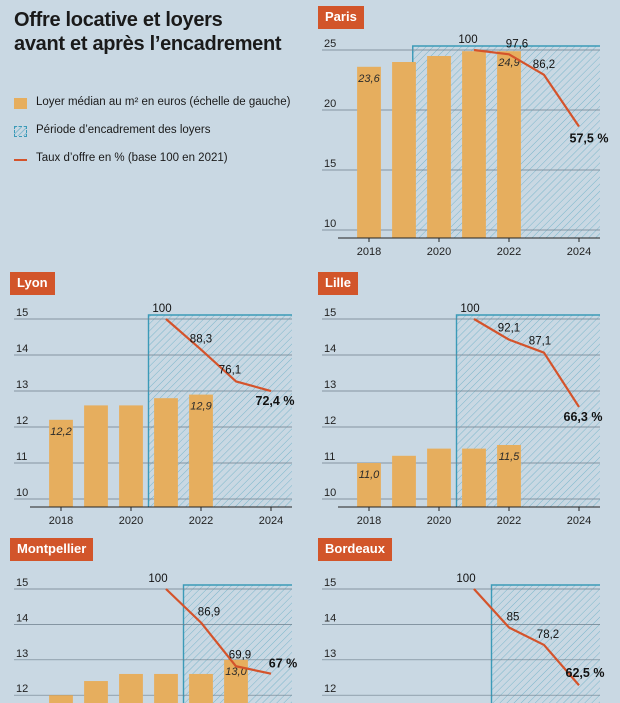  I want to click on chart-svg-montpellier: 12 13 14 15 13,0 100 86,9 69,9 67 %, so click(156, 638).